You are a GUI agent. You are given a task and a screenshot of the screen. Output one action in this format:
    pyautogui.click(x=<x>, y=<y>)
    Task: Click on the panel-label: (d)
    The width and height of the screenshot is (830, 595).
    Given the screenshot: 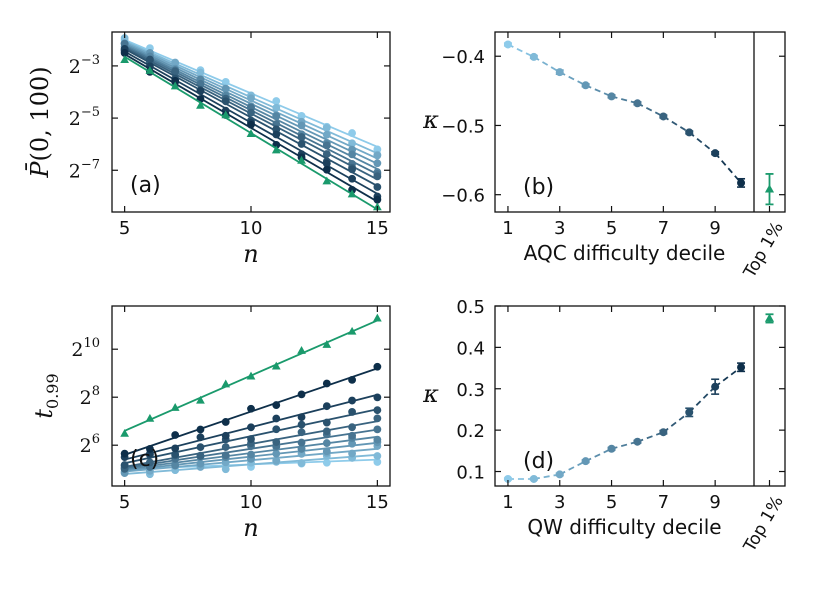 What is the action you would take?
    pyautogui.click(x=538, y=461)
    